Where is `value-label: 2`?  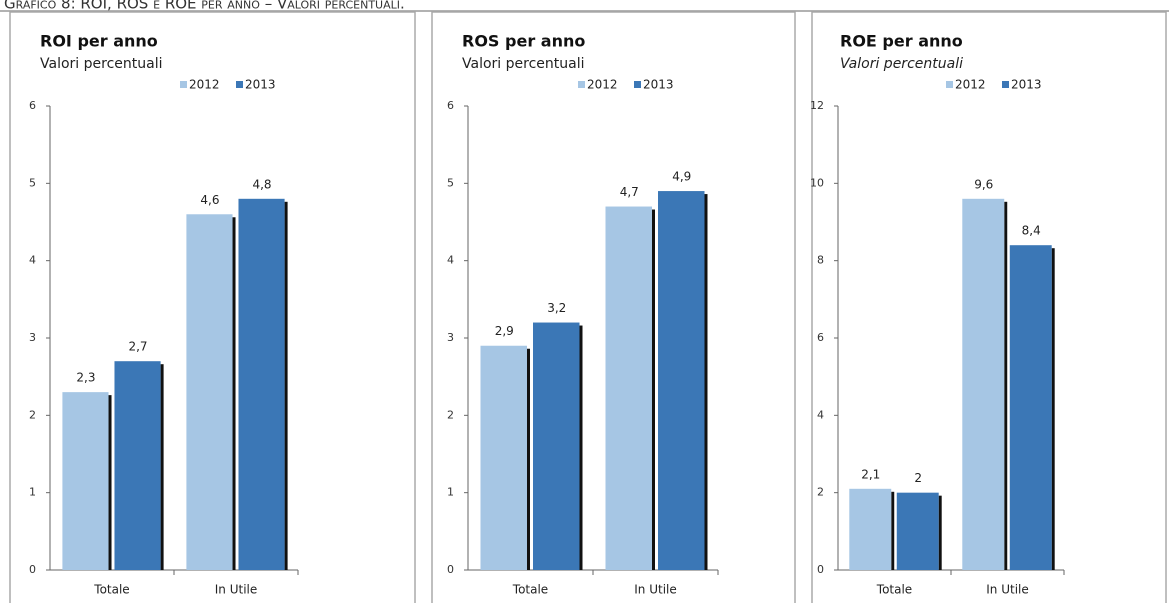
value-label: 2 is located at coordinates (918, 478).